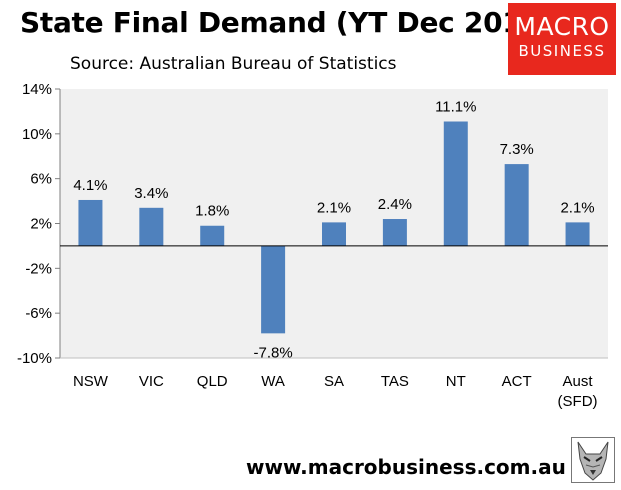 The height and width of the screenshot is (490, 621). I want to click on y-tick-label: 6%, so click(41, 179).